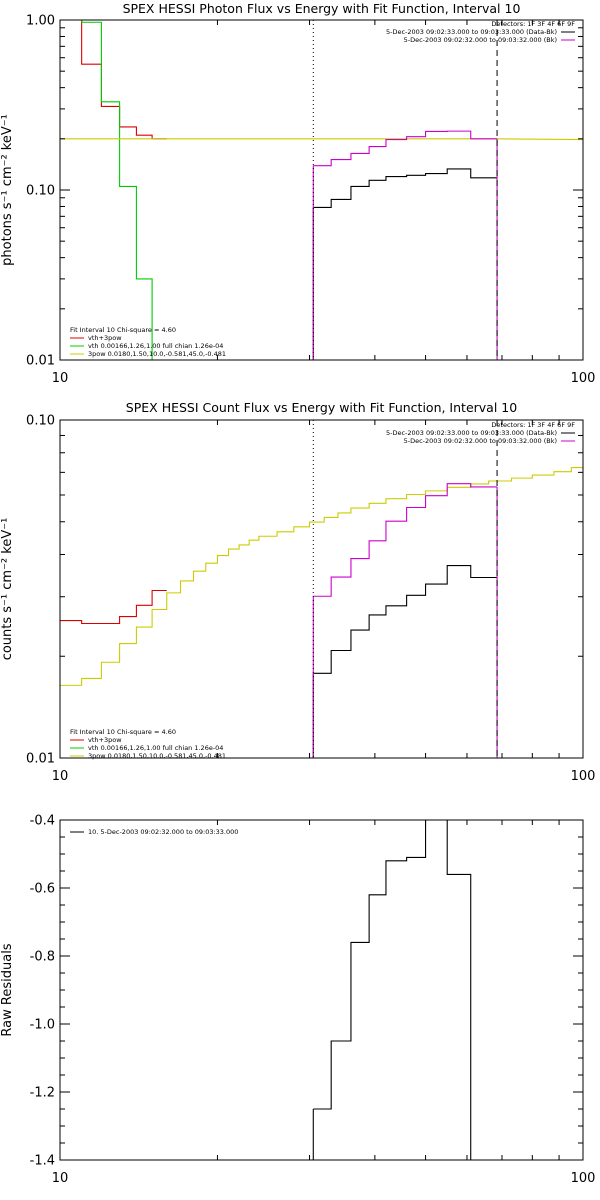 Image resolution: width=600 pixels, height=1200 pixels. Describe the element at coordinates (7, 989) in the screenshot. I see `y-axis-label: Raw Residuals` at that location.